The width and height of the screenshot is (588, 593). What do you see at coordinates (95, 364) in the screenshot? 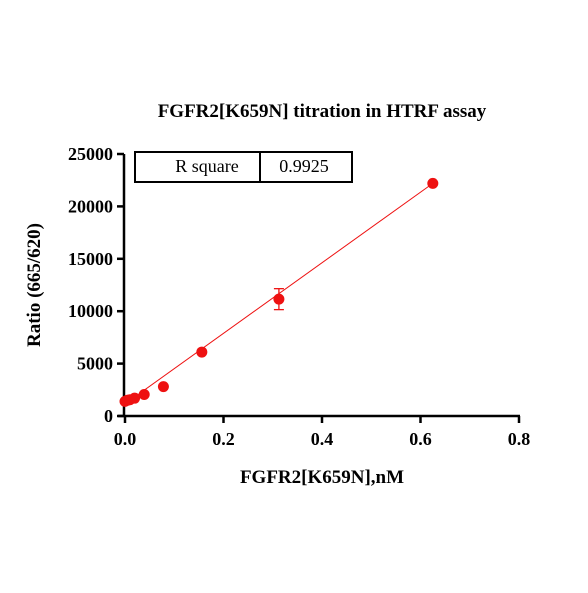
I see `y-tick-label: 5000` at bounding box center [95, 364].